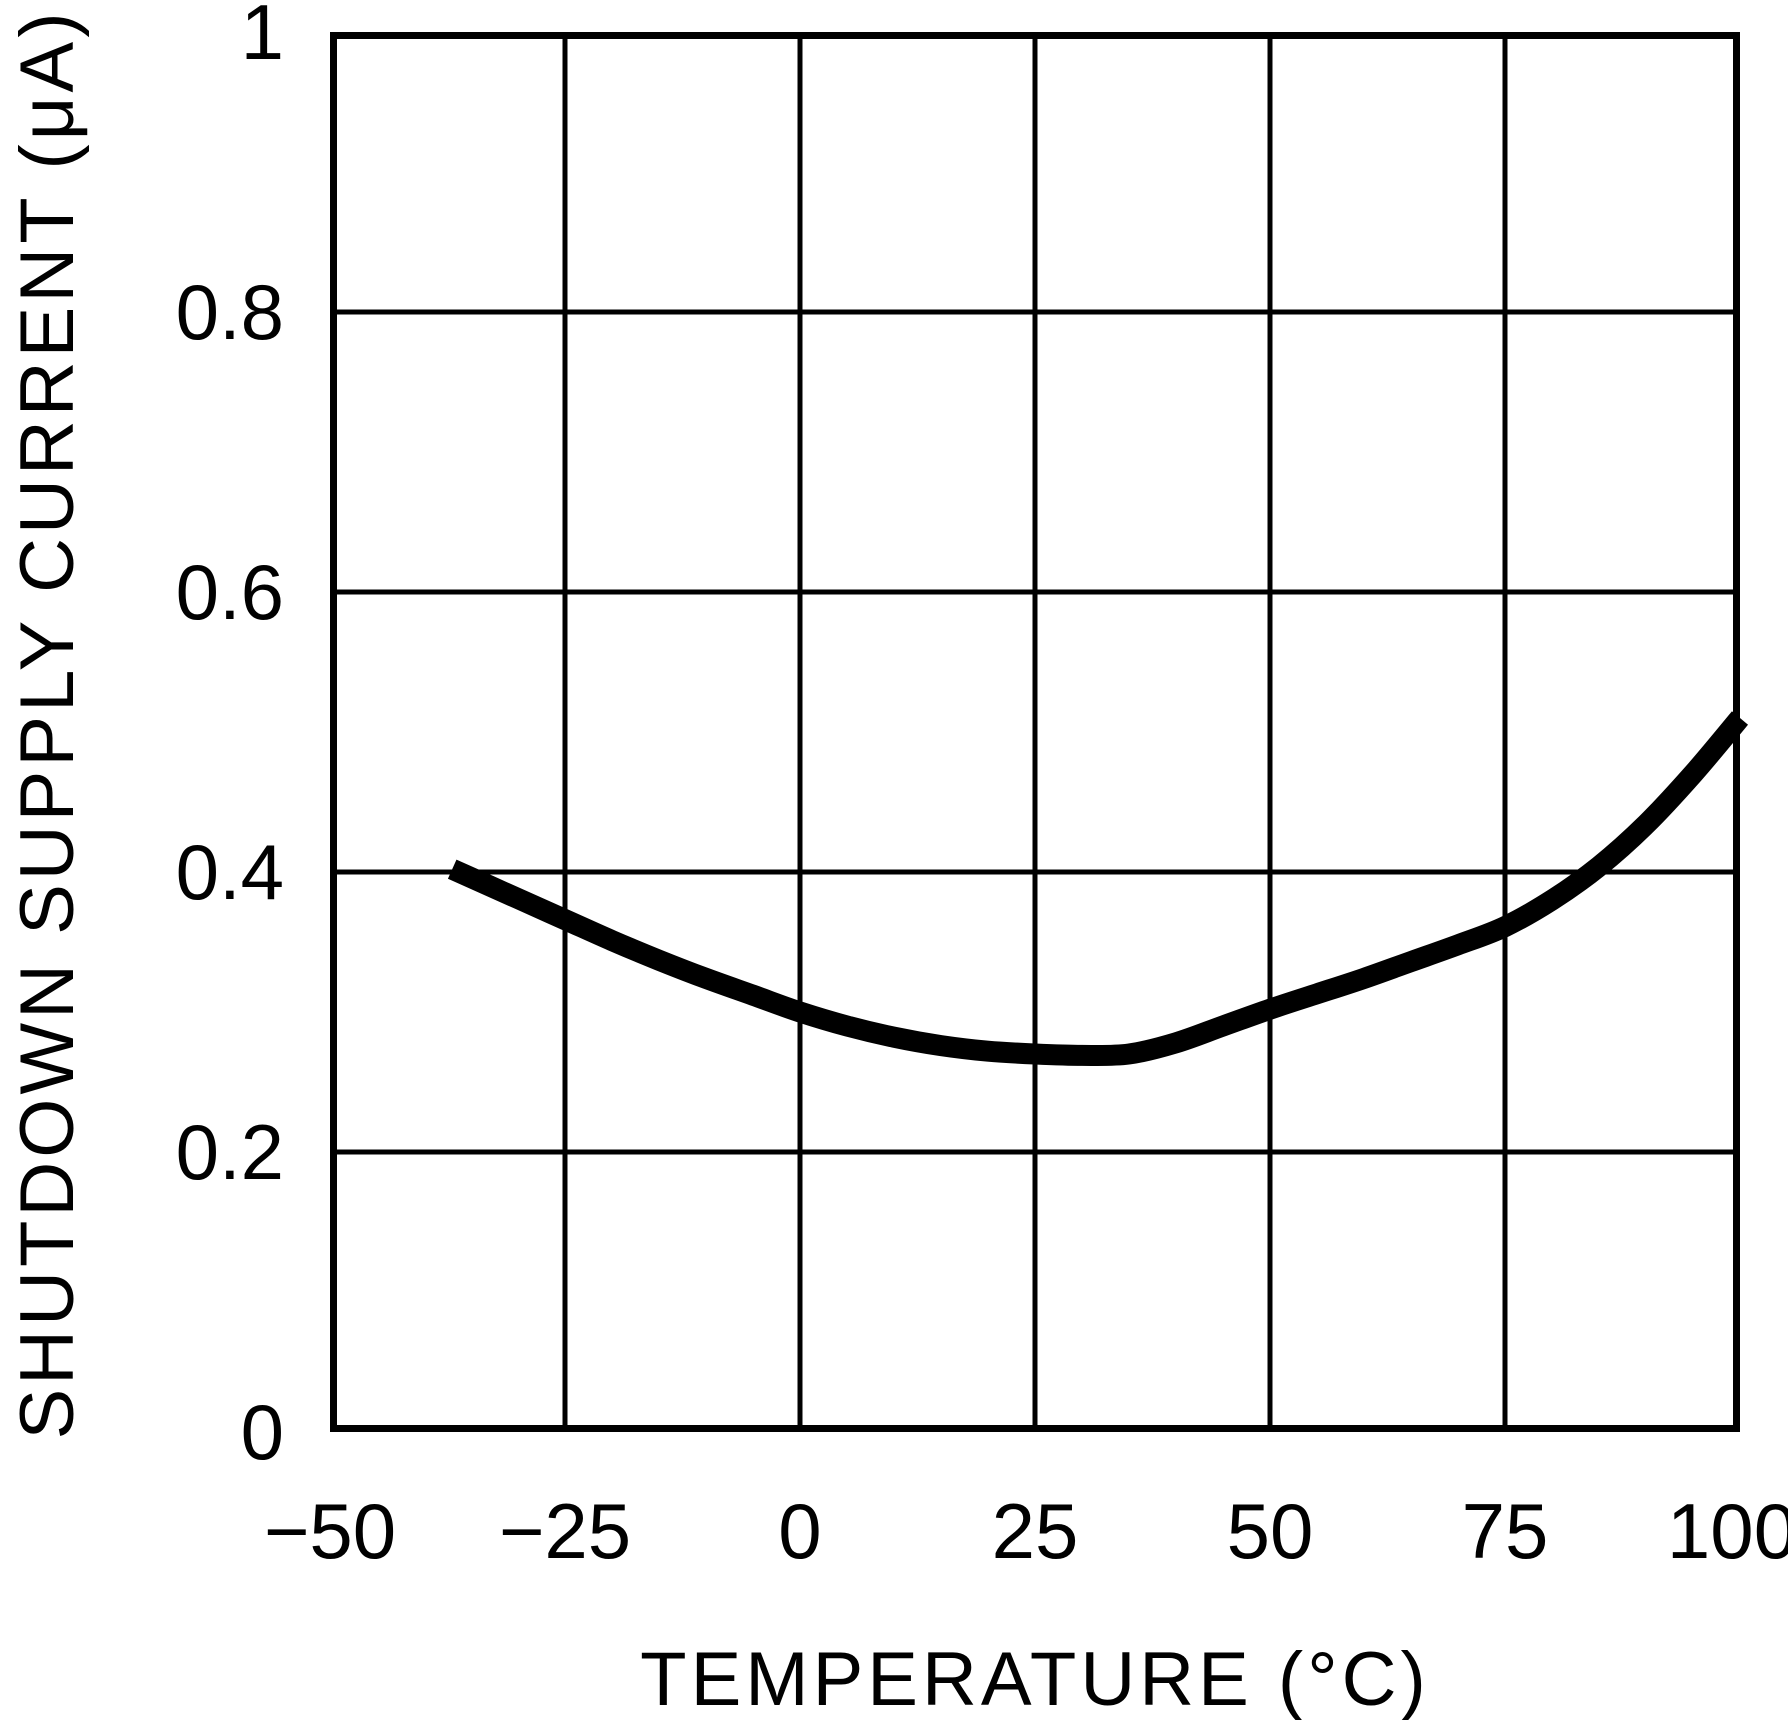 This screenshot has height=1720, width=1788. What do you see at coordinates (229, 592) in the screenshot?
I see `y-tick-label: 0.6` at bounding box center [229, 592].